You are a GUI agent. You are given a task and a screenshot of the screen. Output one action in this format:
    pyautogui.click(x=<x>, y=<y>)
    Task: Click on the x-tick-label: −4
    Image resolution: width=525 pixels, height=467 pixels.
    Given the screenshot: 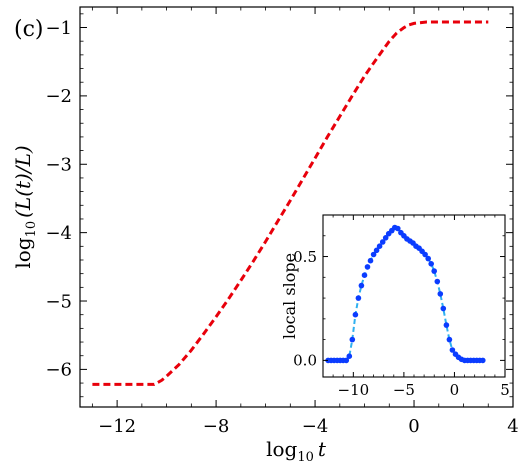 What is the action you would take?
    pyautogui.click(x=315, y=426)
    